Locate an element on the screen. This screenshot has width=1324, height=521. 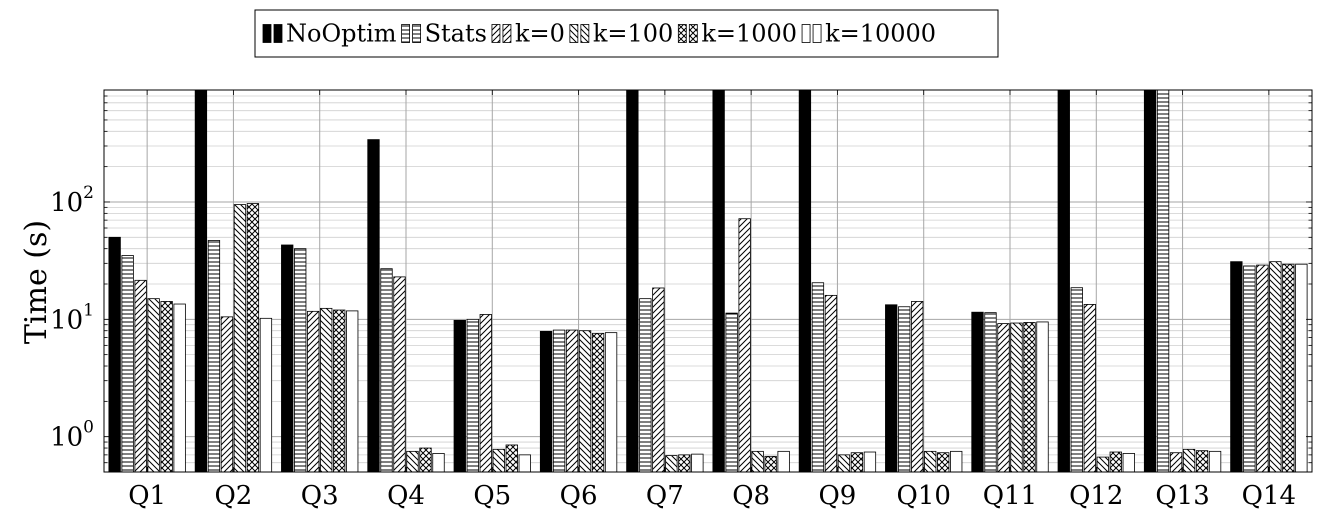
bar-Stats-Q6 is located at coordinates (559, 401).